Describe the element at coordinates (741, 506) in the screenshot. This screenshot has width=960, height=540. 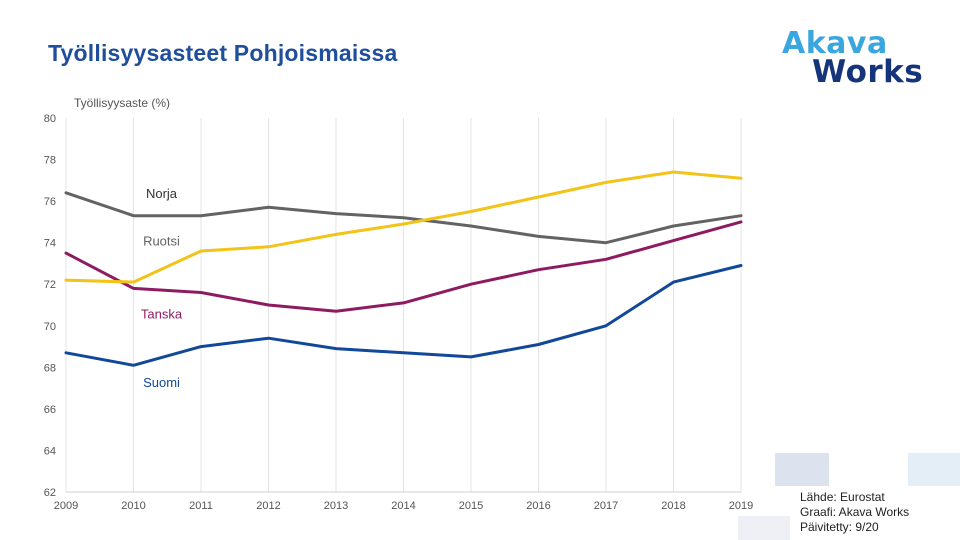
I see `x-tick-label: 2019` at that location.